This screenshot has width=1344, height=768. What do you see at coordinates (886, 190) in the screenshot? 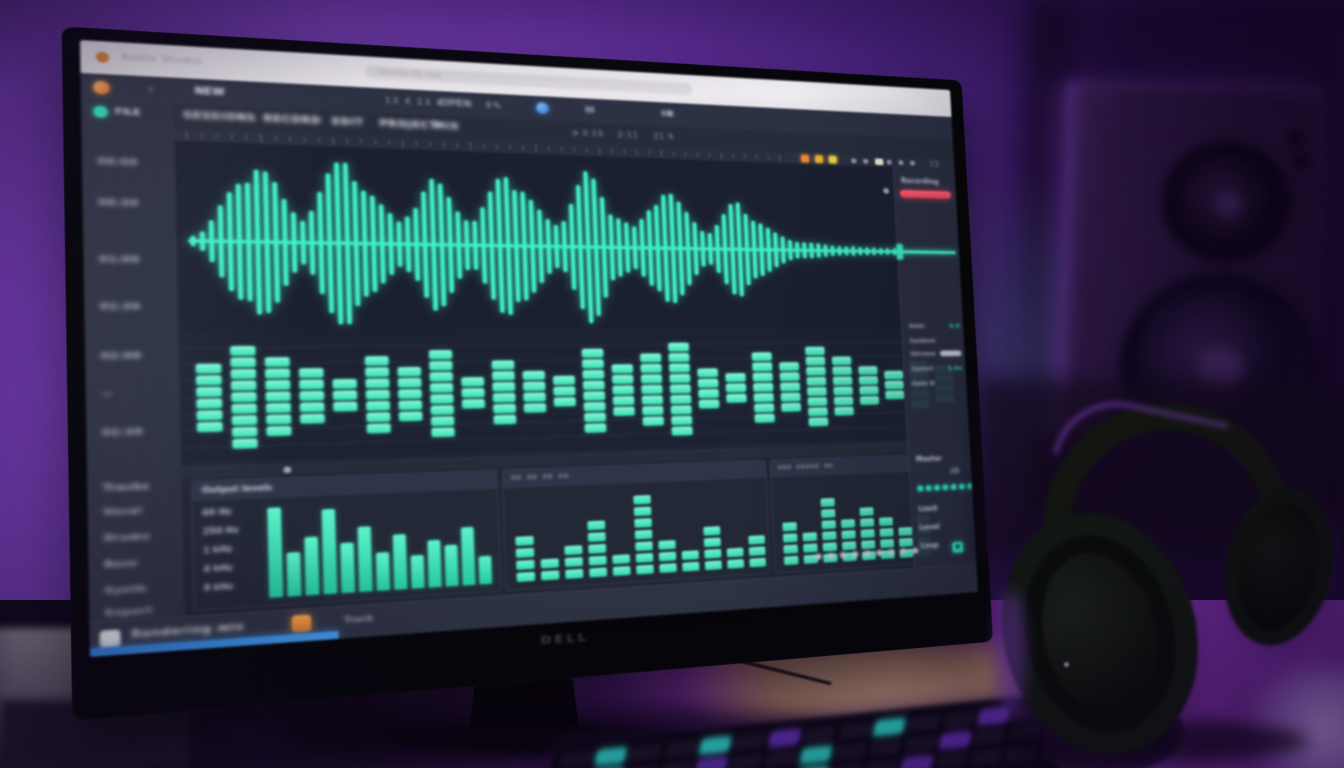
I see `panel-collapse-icon` at bounding box center [886, 190].